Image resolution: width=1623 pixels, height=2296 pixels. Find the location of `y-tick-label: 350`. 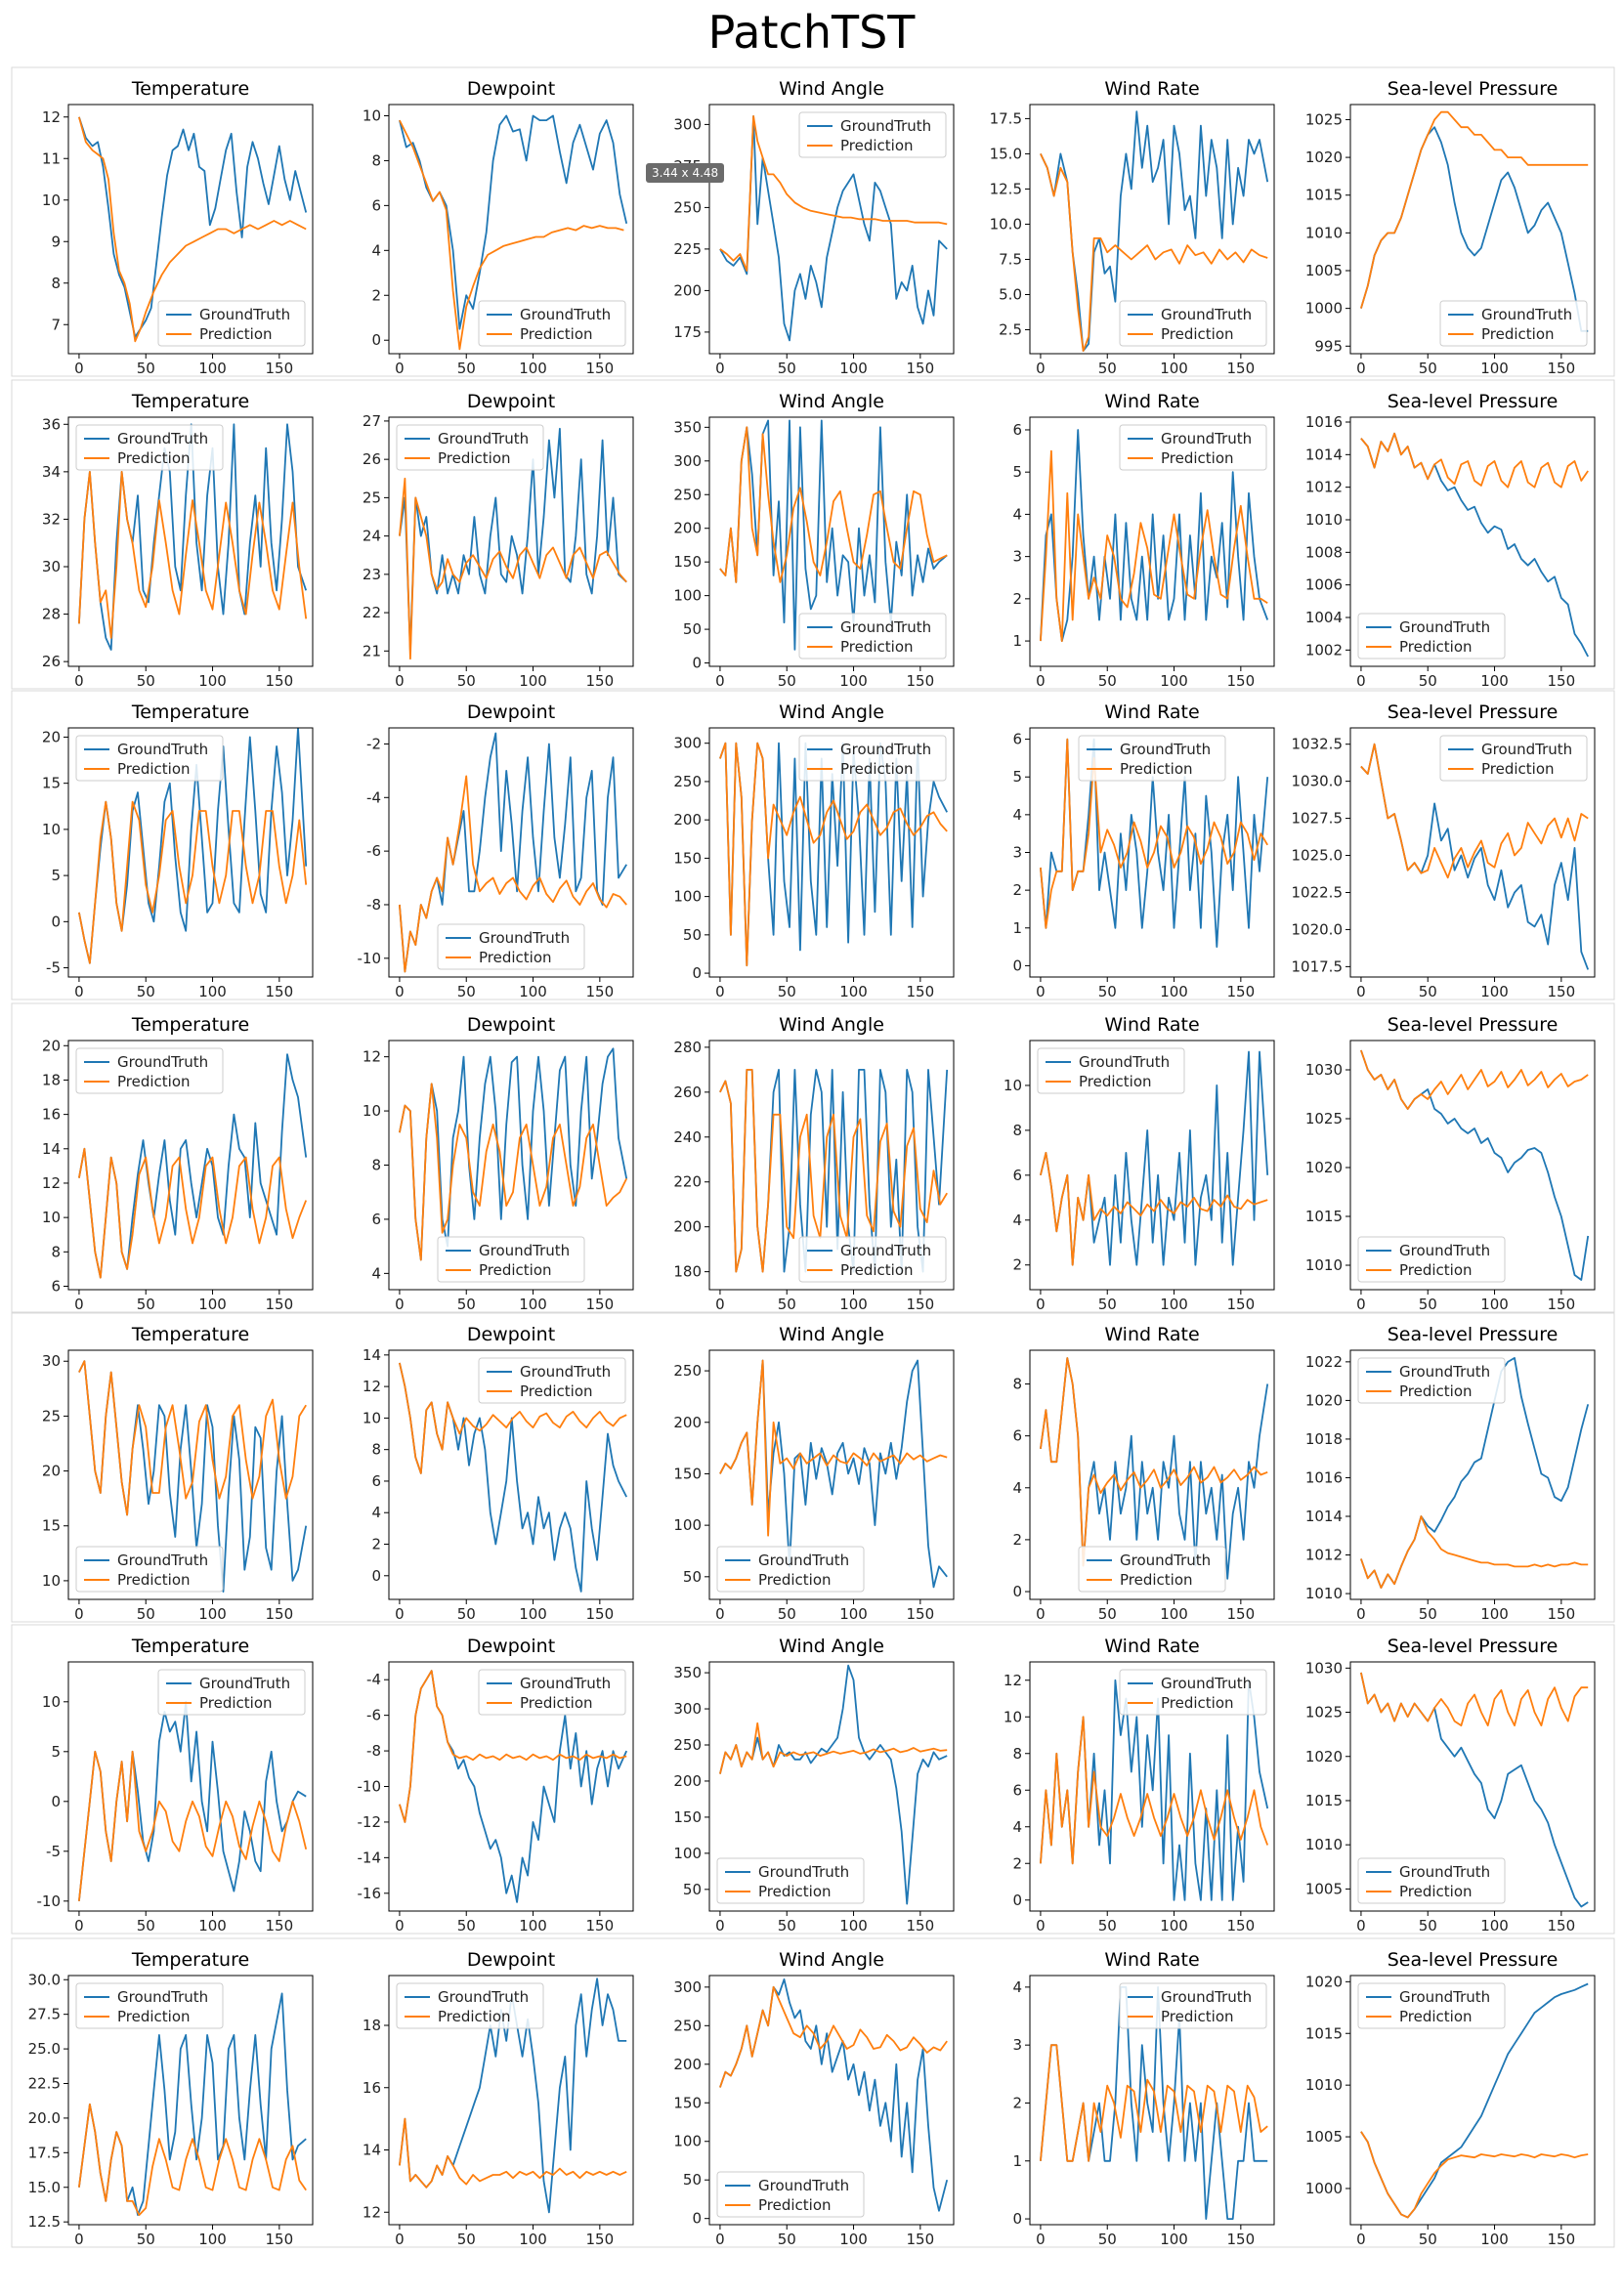

y-tick-label: 350 is located at coordinates (687, 1673).